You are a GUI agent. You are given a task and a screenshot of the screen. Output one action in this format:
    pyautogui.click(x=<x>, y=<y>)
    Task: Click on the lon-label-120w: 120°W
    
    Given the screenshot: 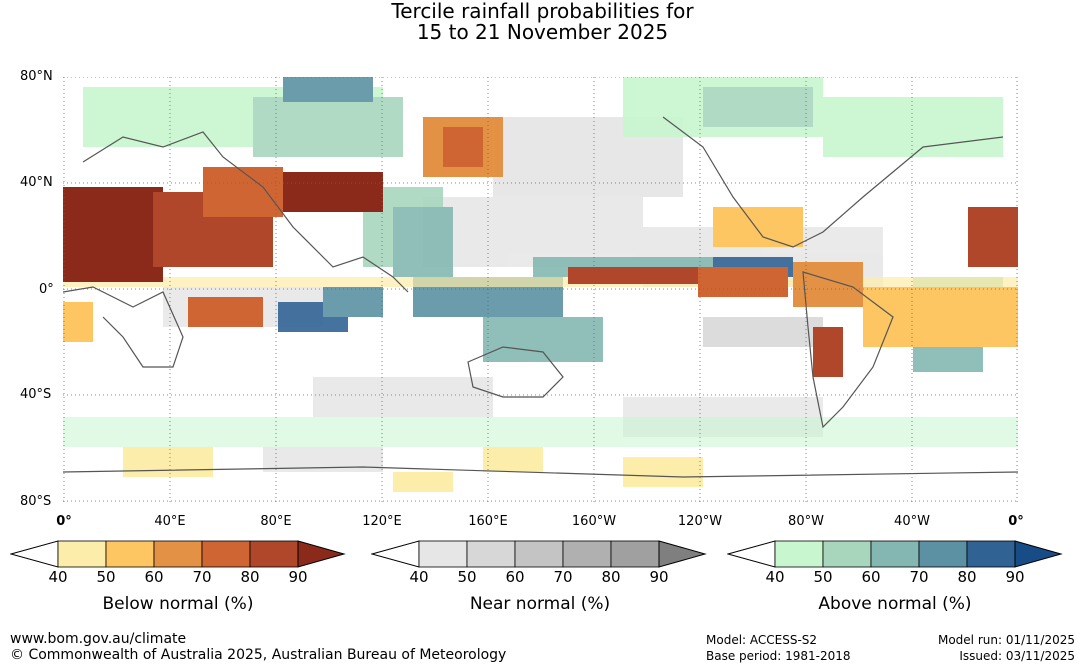 What is the action you would take?
    pyautogui.click(x=700, y=521)
    